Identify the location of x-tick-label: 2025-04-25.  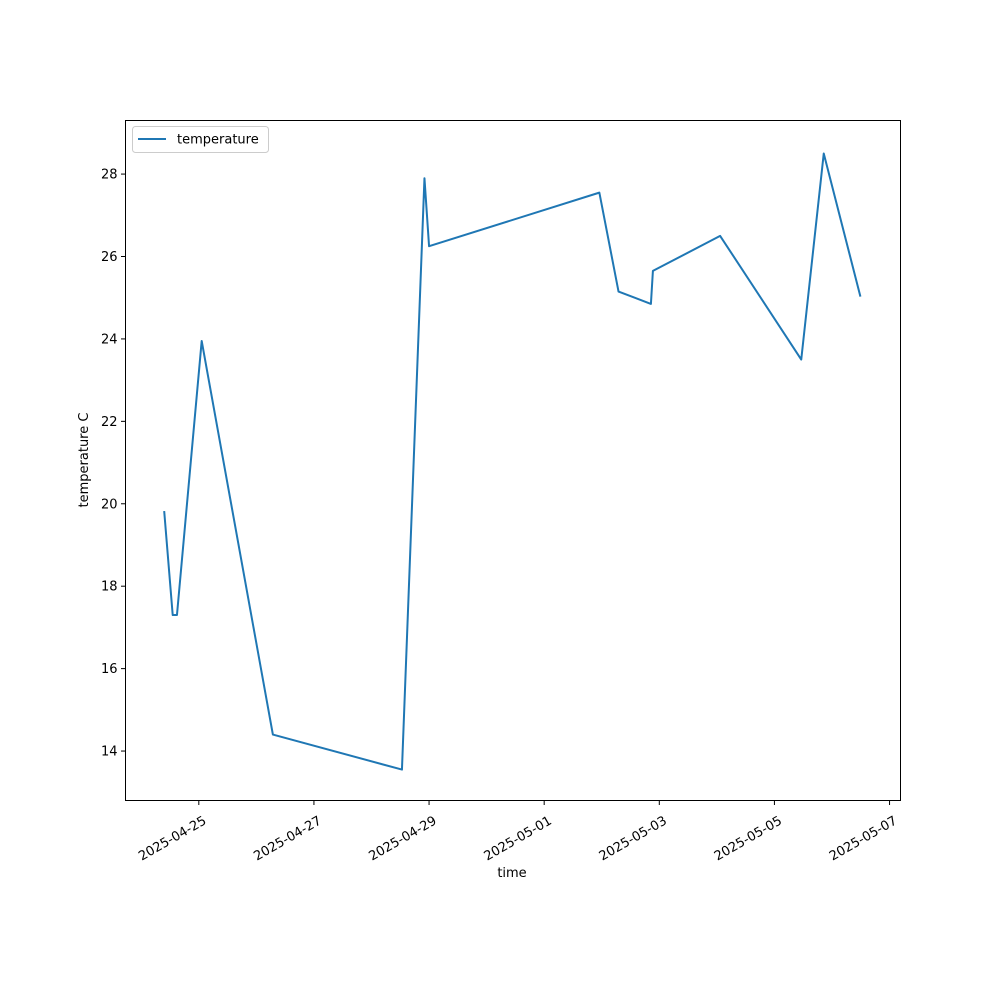
(172, 839).